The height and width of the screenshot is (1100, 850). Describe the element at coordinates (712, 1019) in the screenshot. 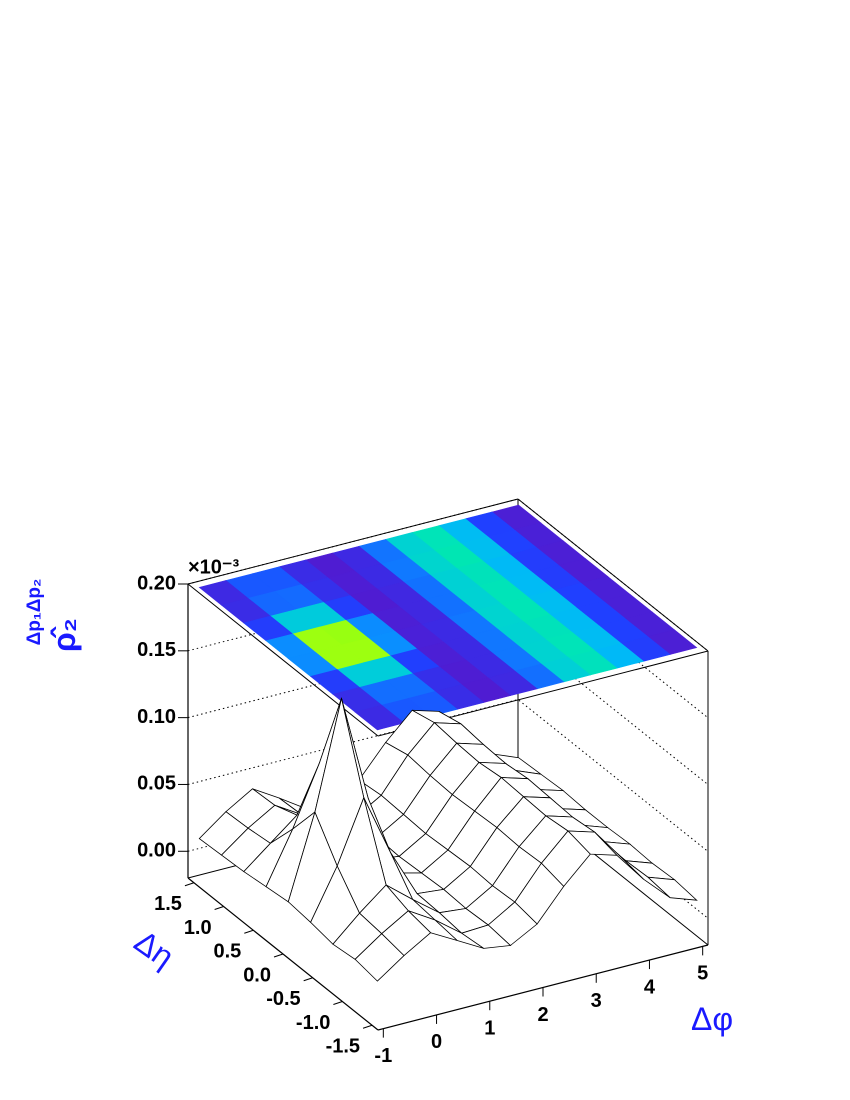

I see `x-label: Δφ` at that location.